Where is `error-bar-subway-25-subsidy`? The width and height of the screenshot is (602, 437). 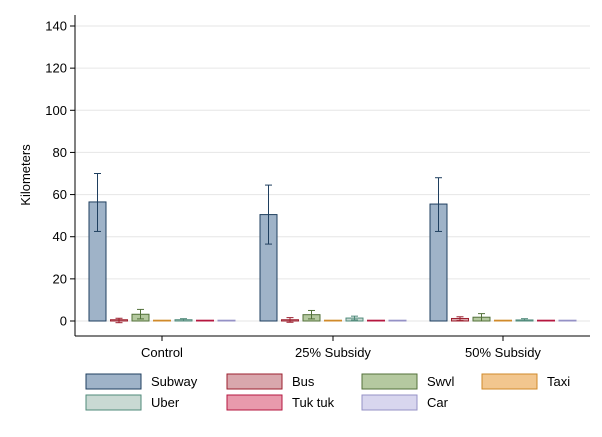 error-bar-subway-25-subsidy is located at coordinates (268, 214).